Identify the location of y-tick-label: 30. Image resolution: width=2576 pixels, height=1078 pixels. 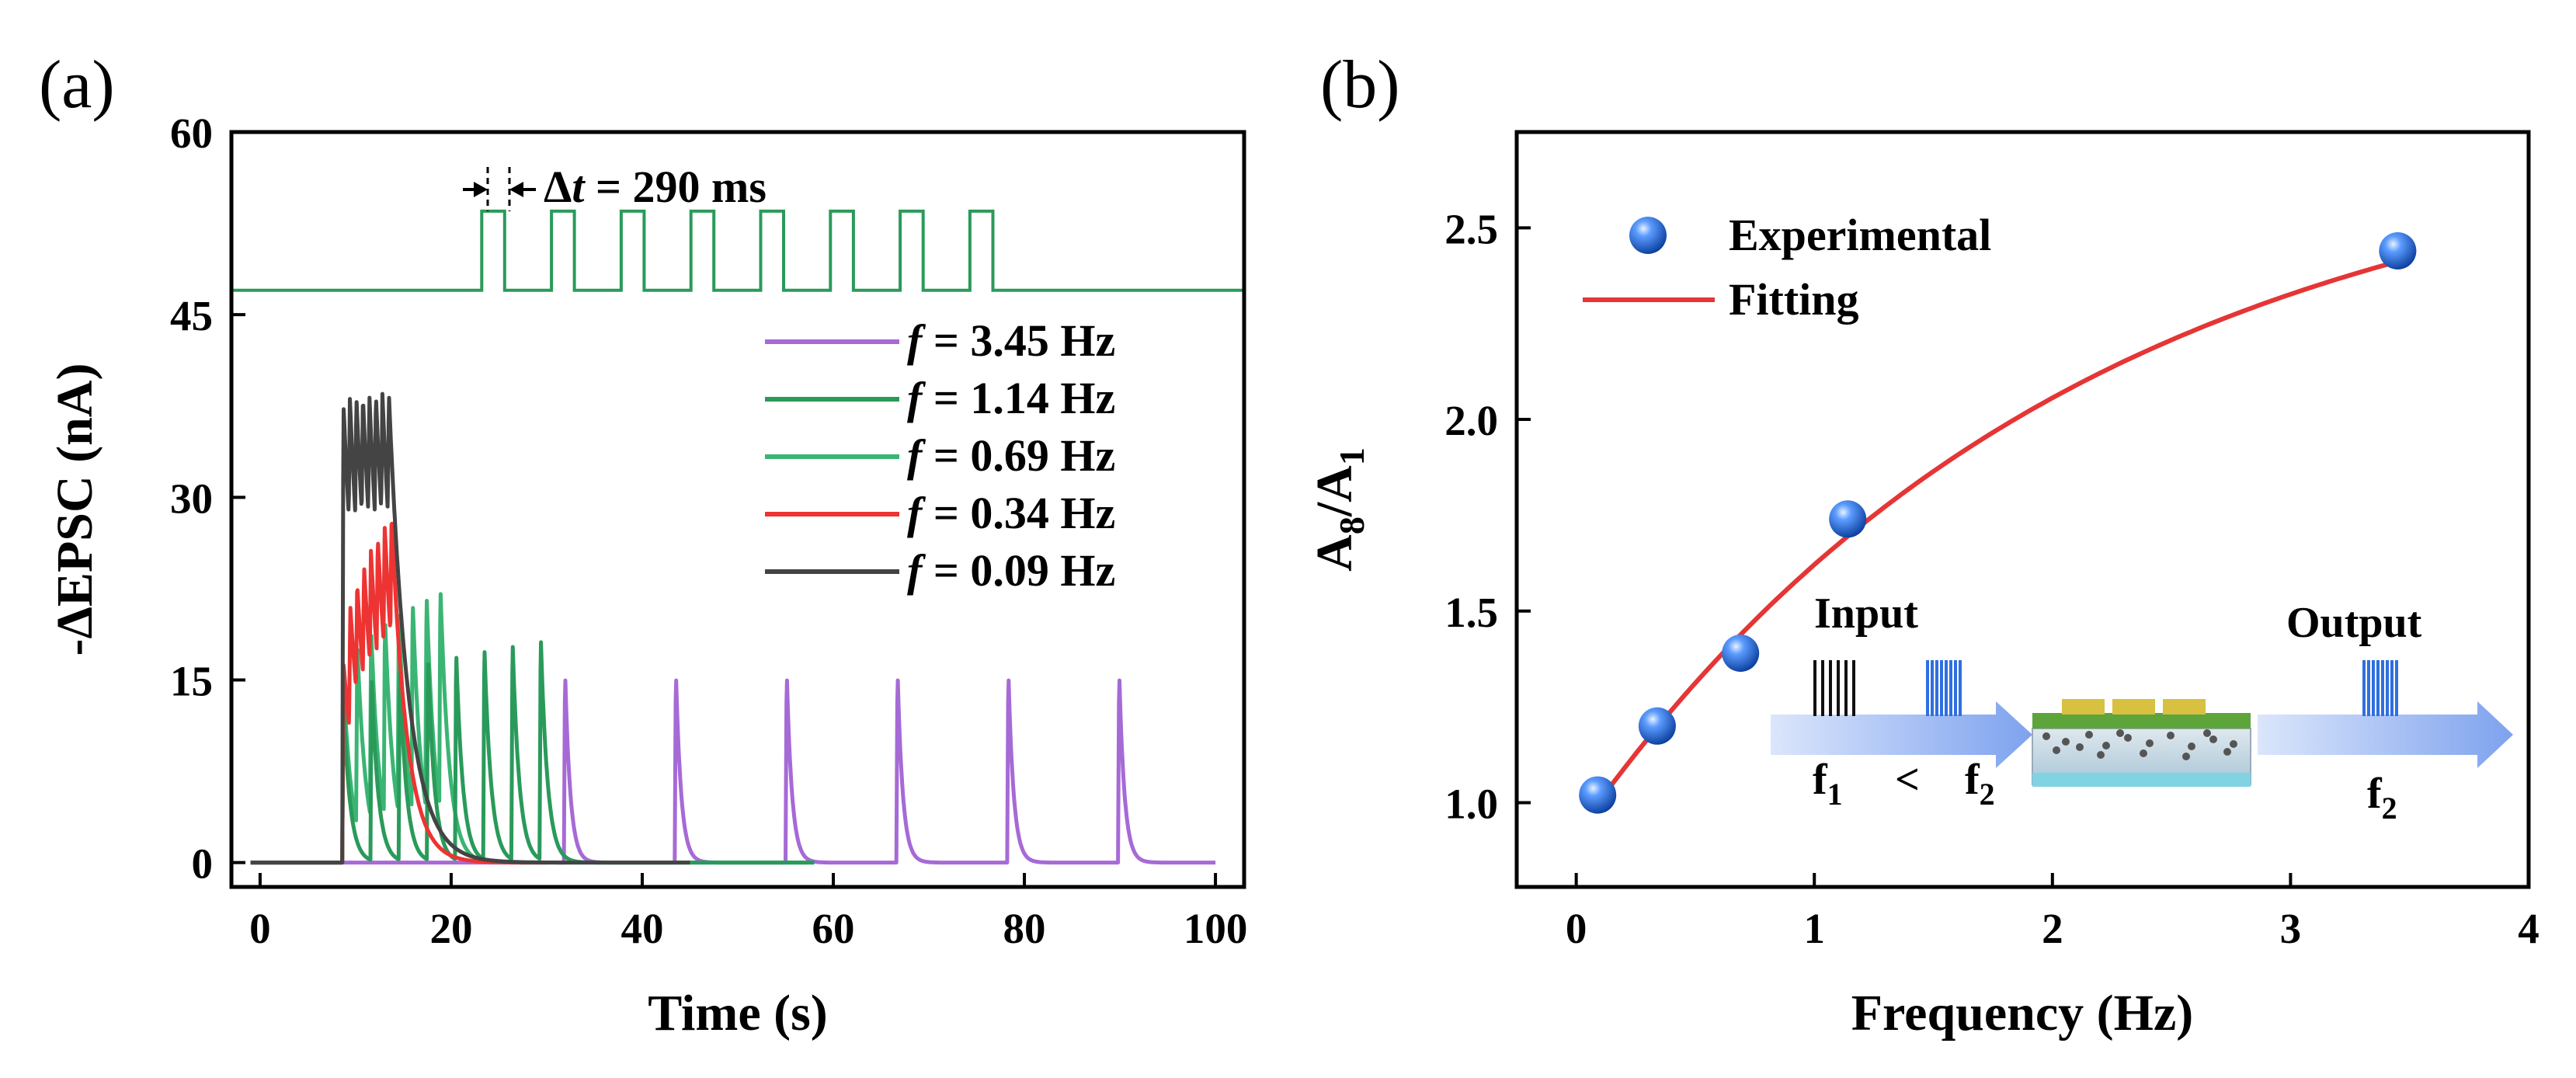
(191, 498).